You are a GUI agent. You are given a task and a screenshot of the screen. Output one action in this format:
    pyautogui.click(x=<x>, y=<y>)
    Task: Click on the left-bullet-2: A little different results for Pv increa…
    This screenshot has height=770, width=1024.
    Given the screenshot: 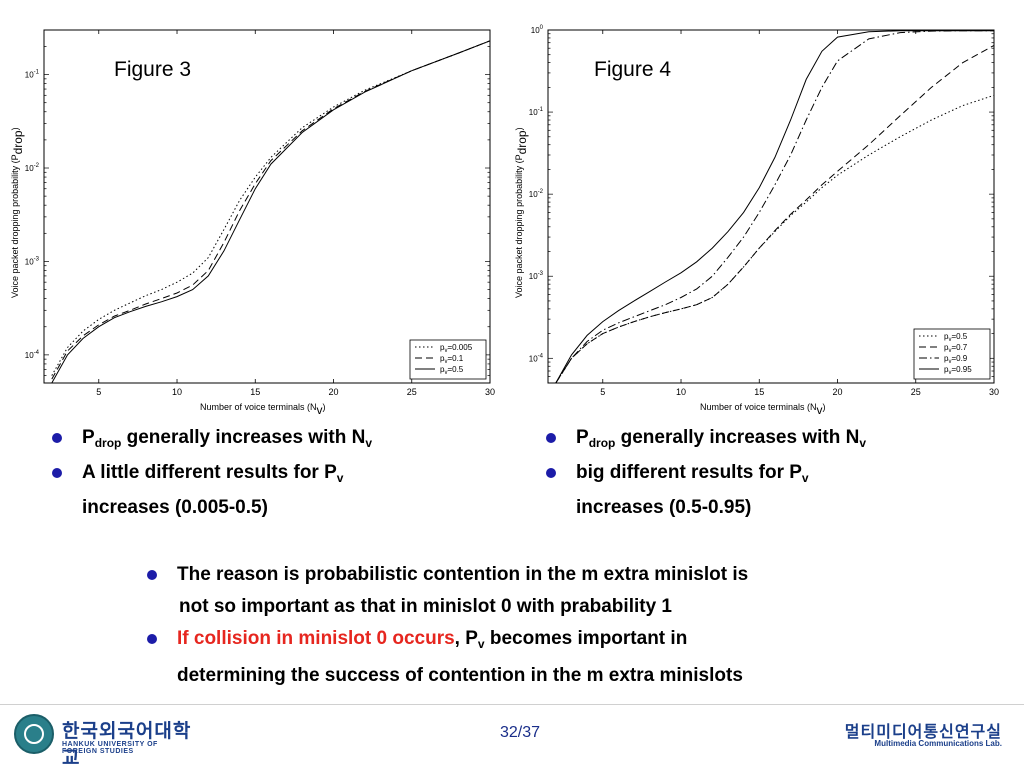 What is the action you would take?
    pyautogui.click(x=272, y=490)
    